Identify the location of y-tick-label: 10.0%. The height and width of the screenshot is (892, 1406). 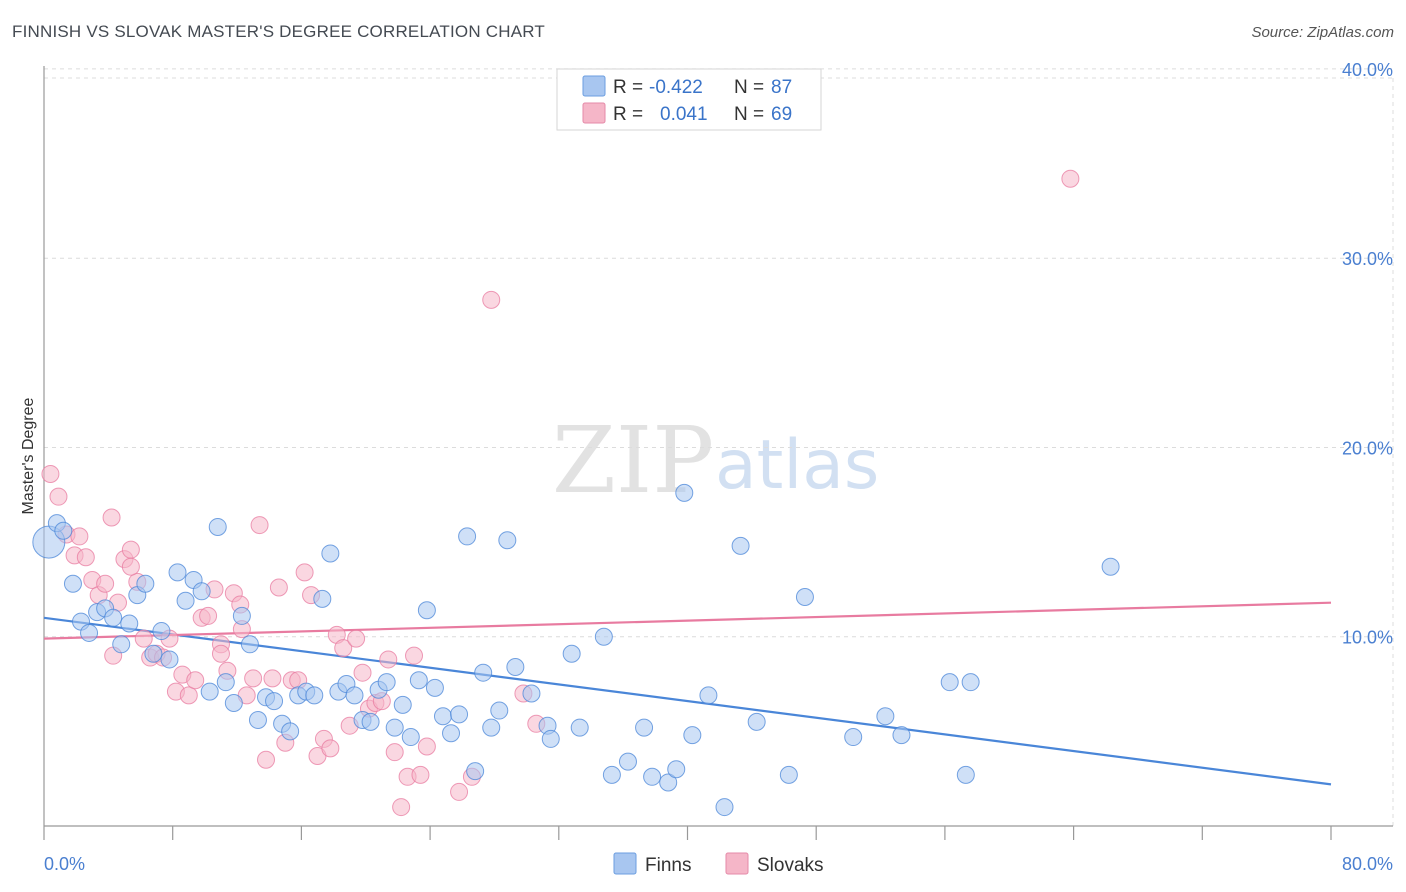
(1367, 638).